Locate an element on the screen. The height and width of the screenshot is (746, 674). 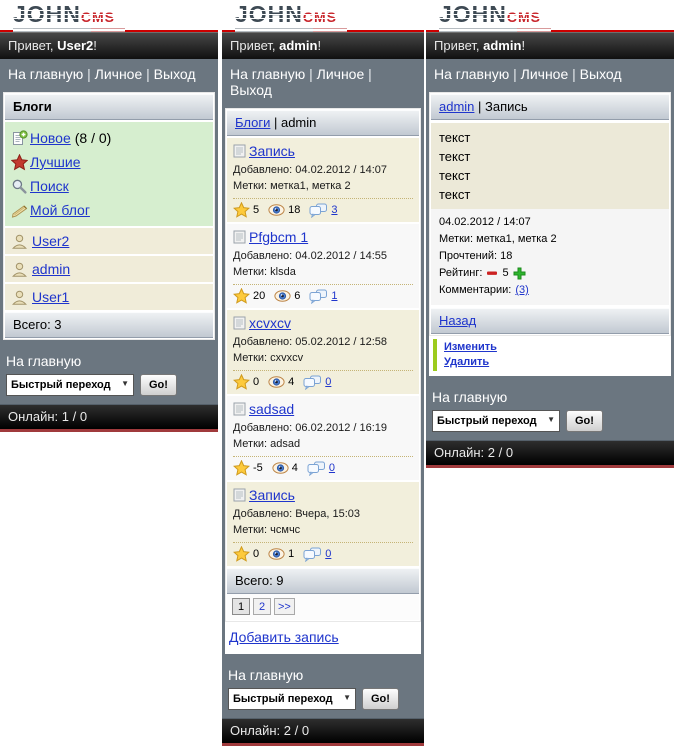
entry-added: Добавлено: Вчера, 15:03 is located at coordinates (296, 514).